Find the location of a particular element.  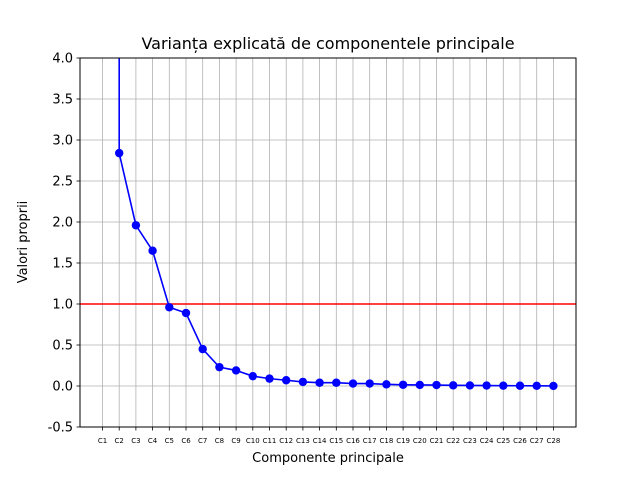

x-tick-label: C28 is located at coordinates (554, 441).